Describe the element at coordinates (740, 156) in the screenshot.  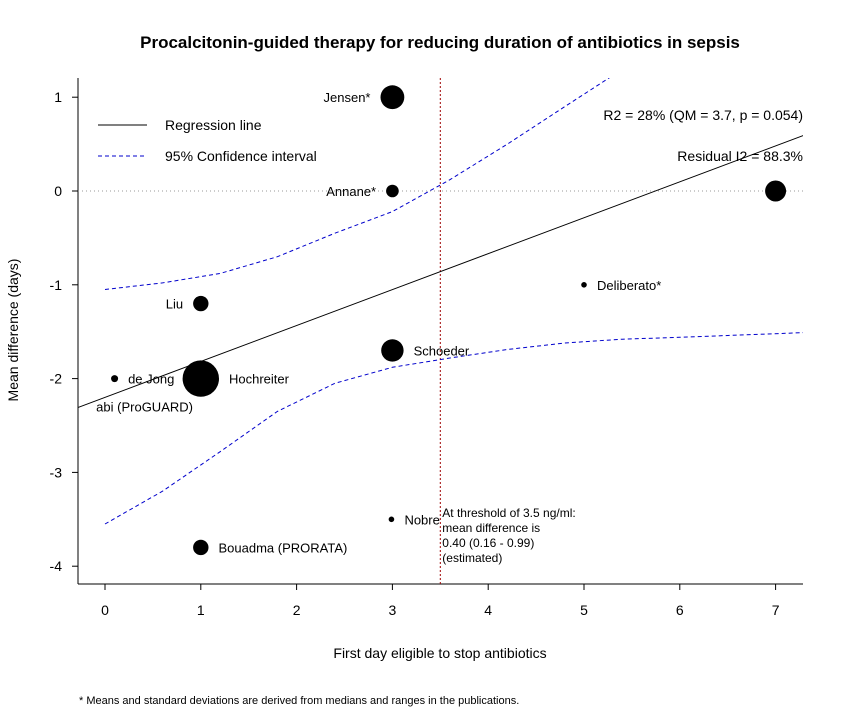
I see `residual-i2-annotation: Residual I2 = 88.3%` at that location.